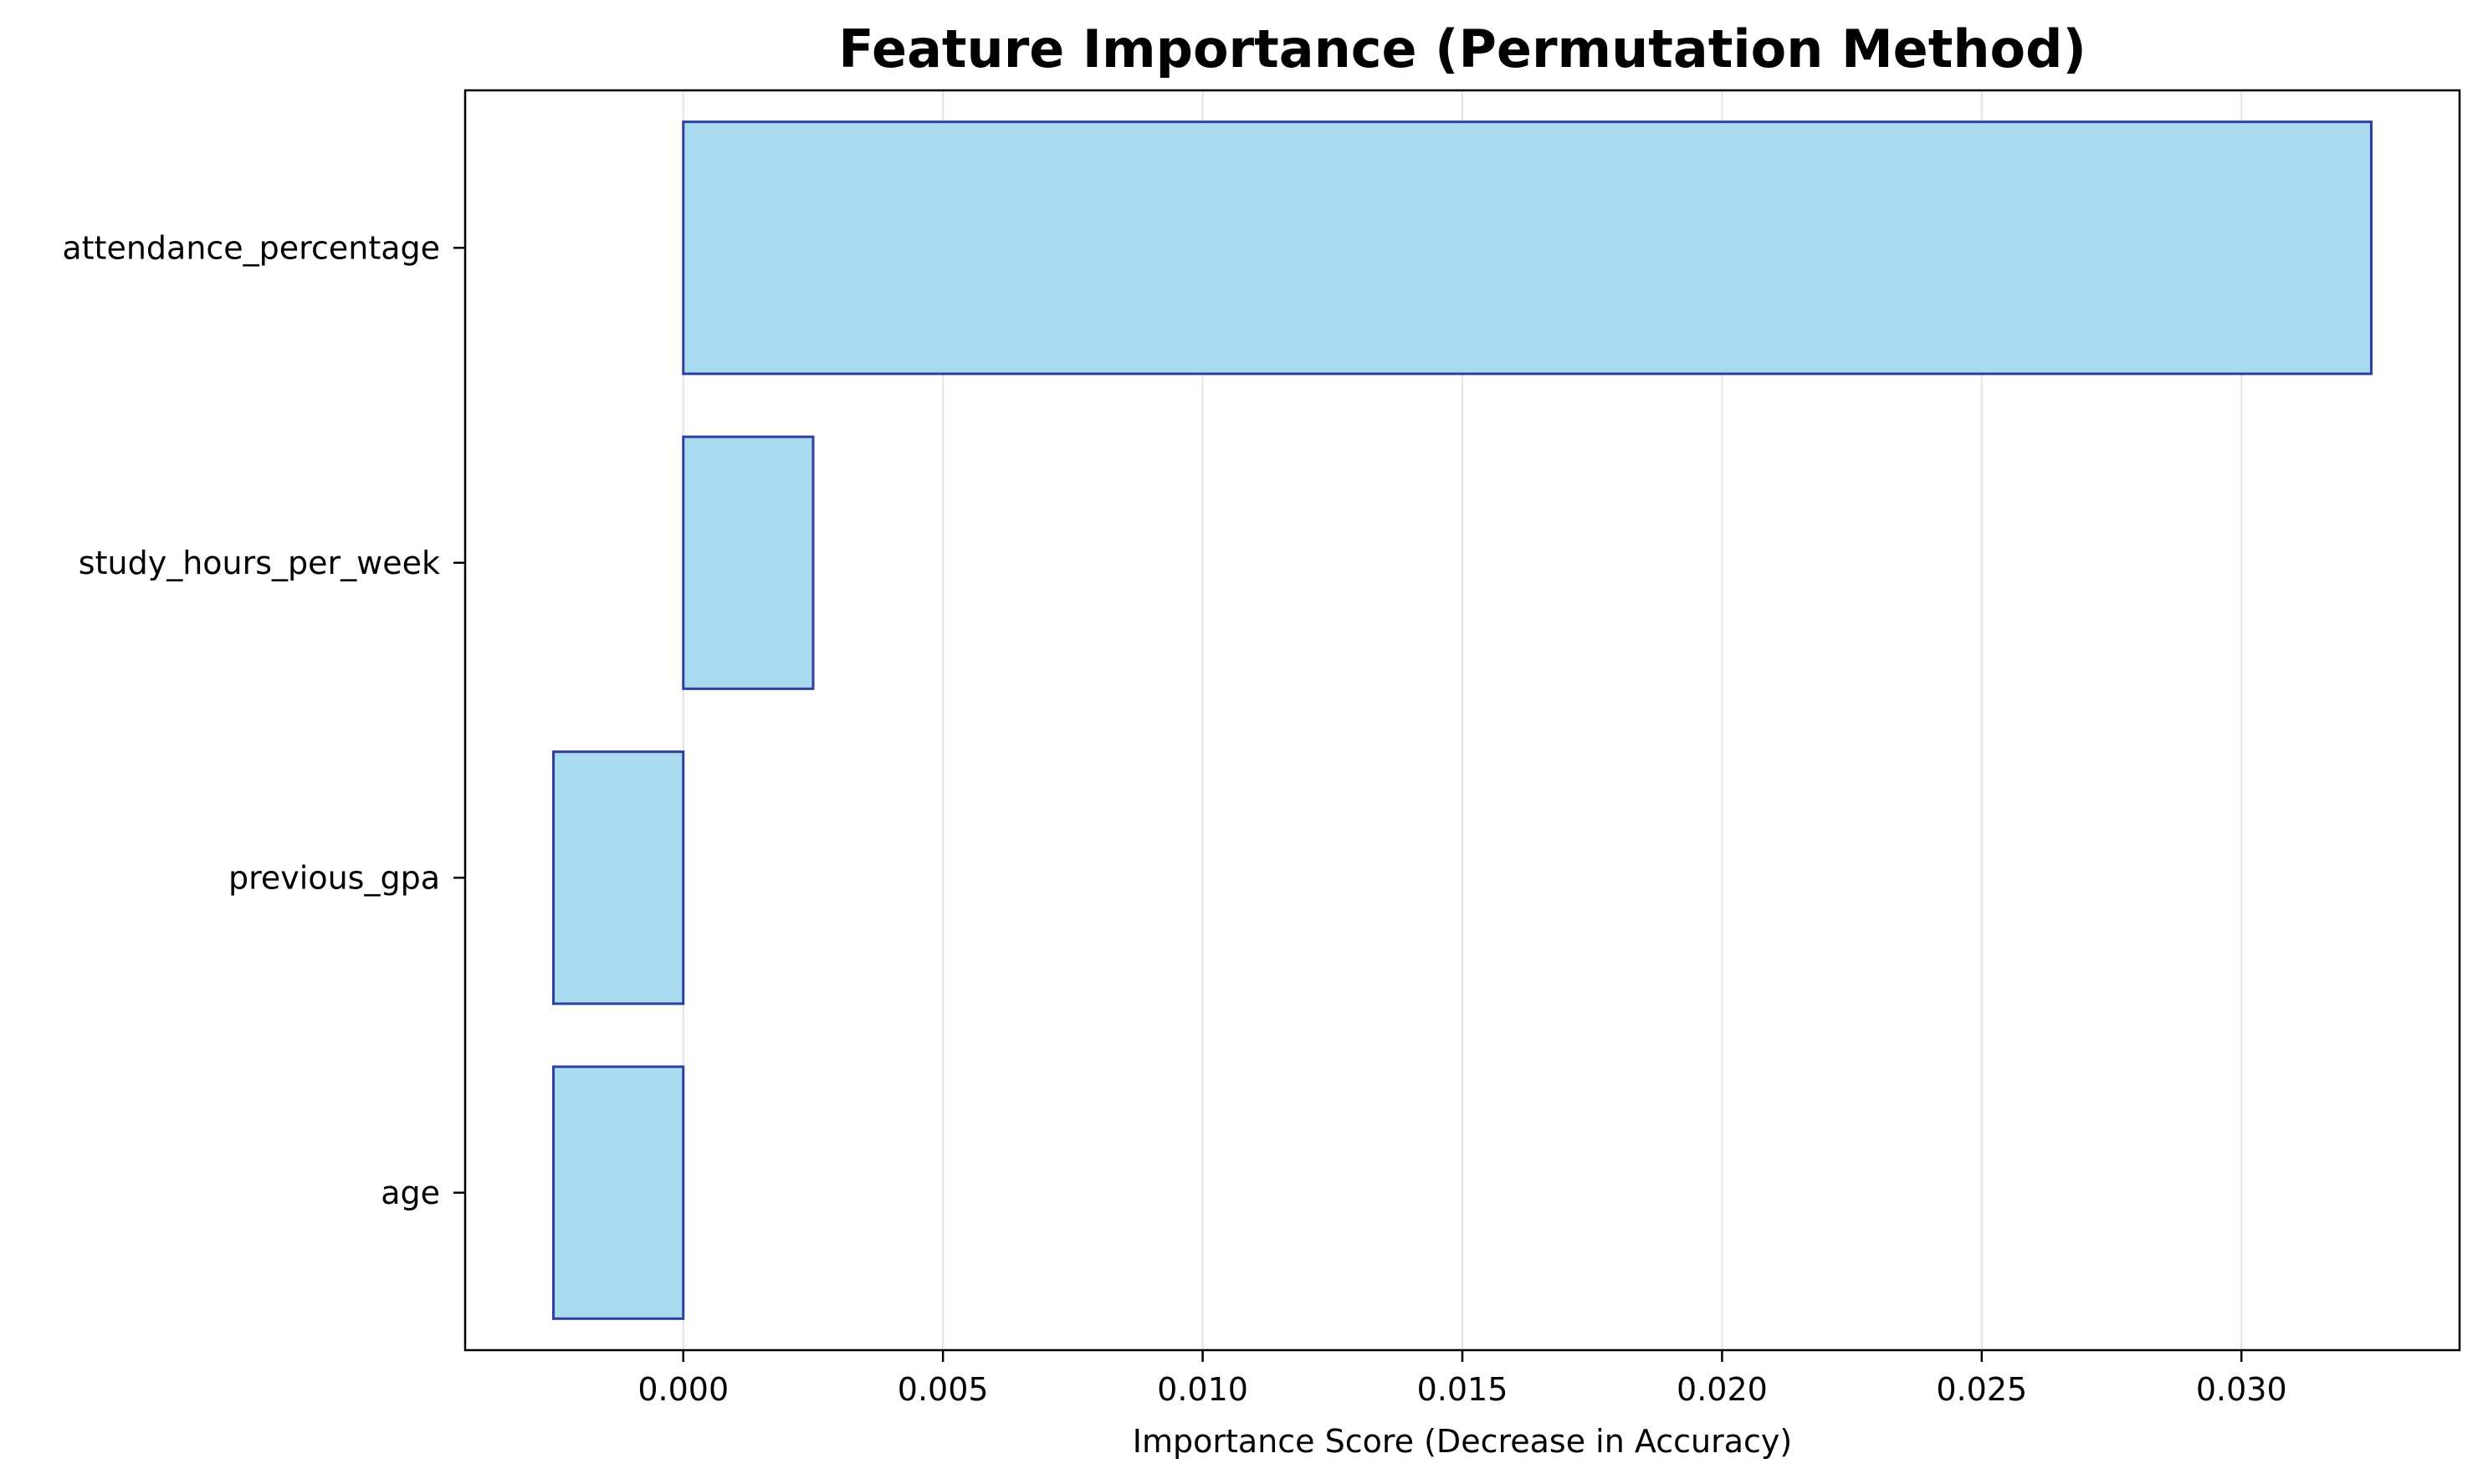 This screenshot has width=2483, height=1484. I want to click on x-tick-label: 0.010, so click(1202, 1389).